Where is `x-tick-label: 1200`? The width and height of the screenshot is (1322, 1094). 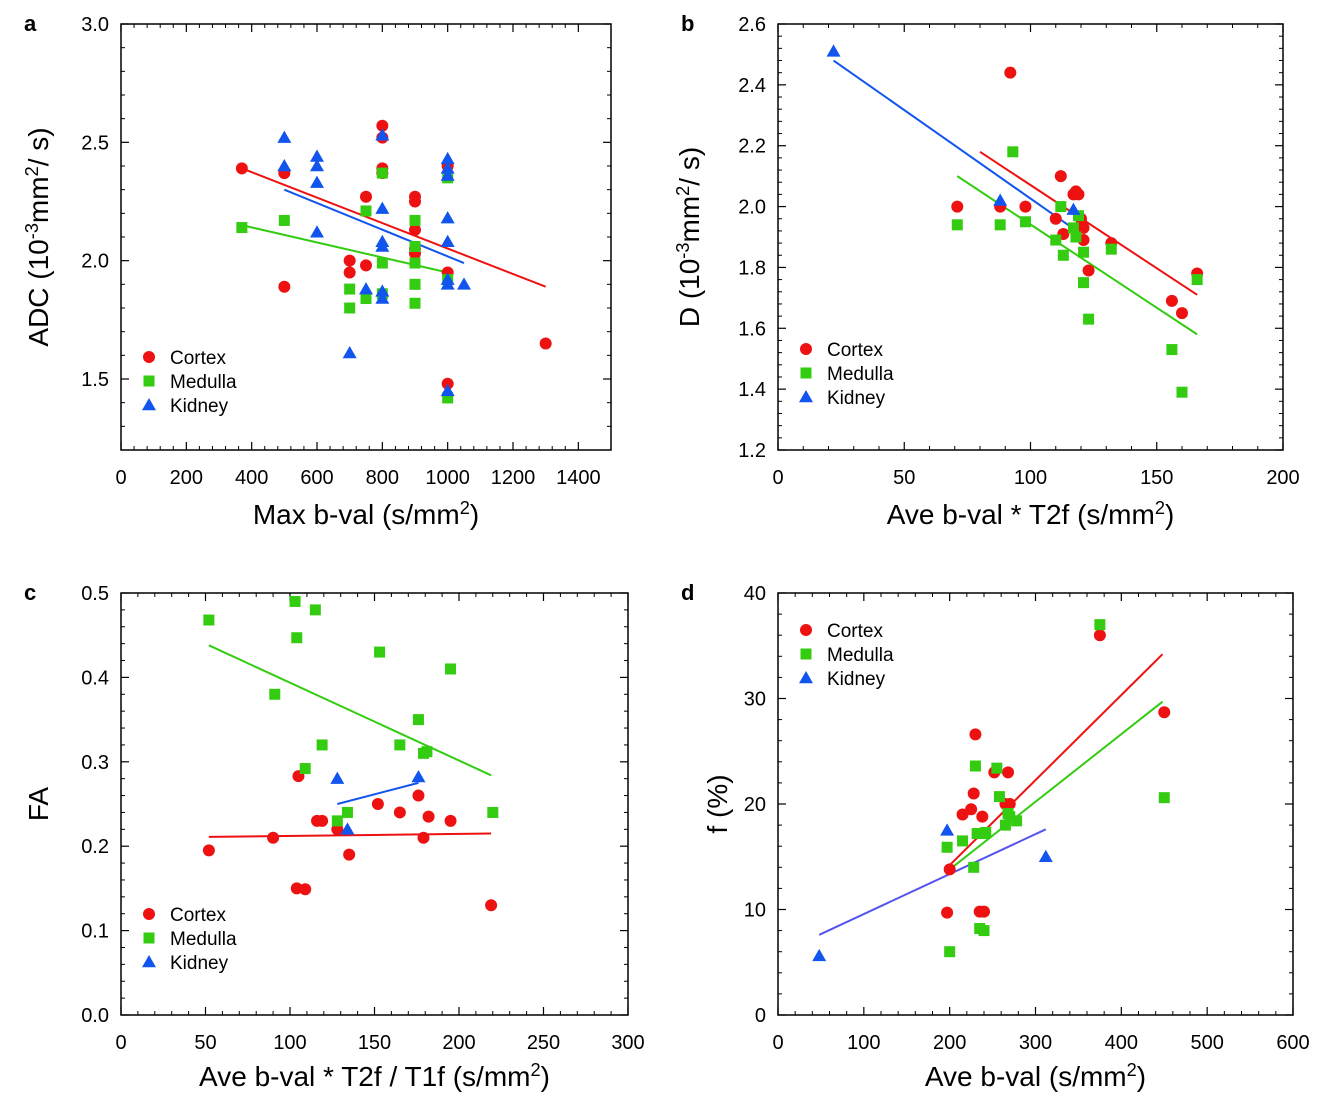
x-tick-label: 1200 is located at coordinates (513, 478).